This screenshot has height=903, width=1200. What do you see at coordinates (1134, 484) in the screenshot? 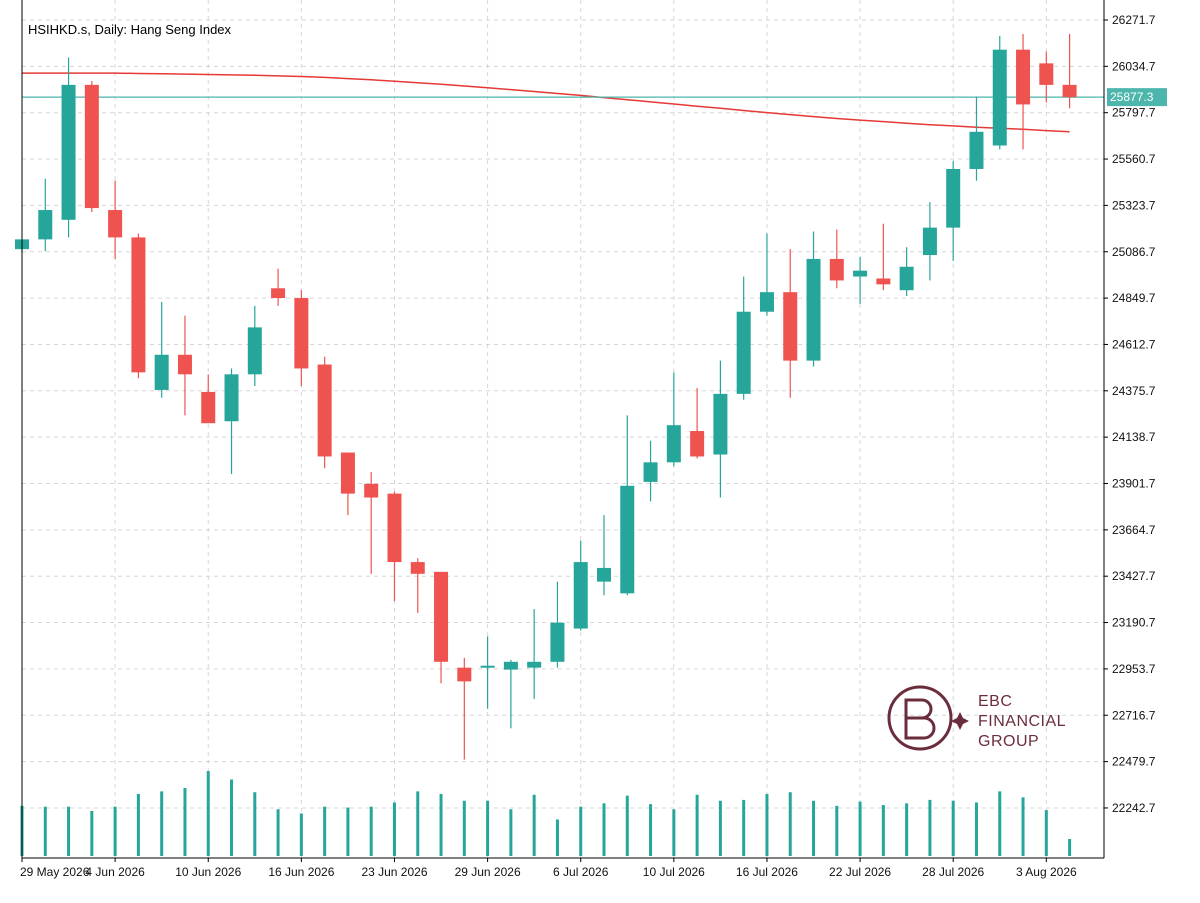
I see `y-tick-label: 23901.7` at bounding box center [1134, 484].